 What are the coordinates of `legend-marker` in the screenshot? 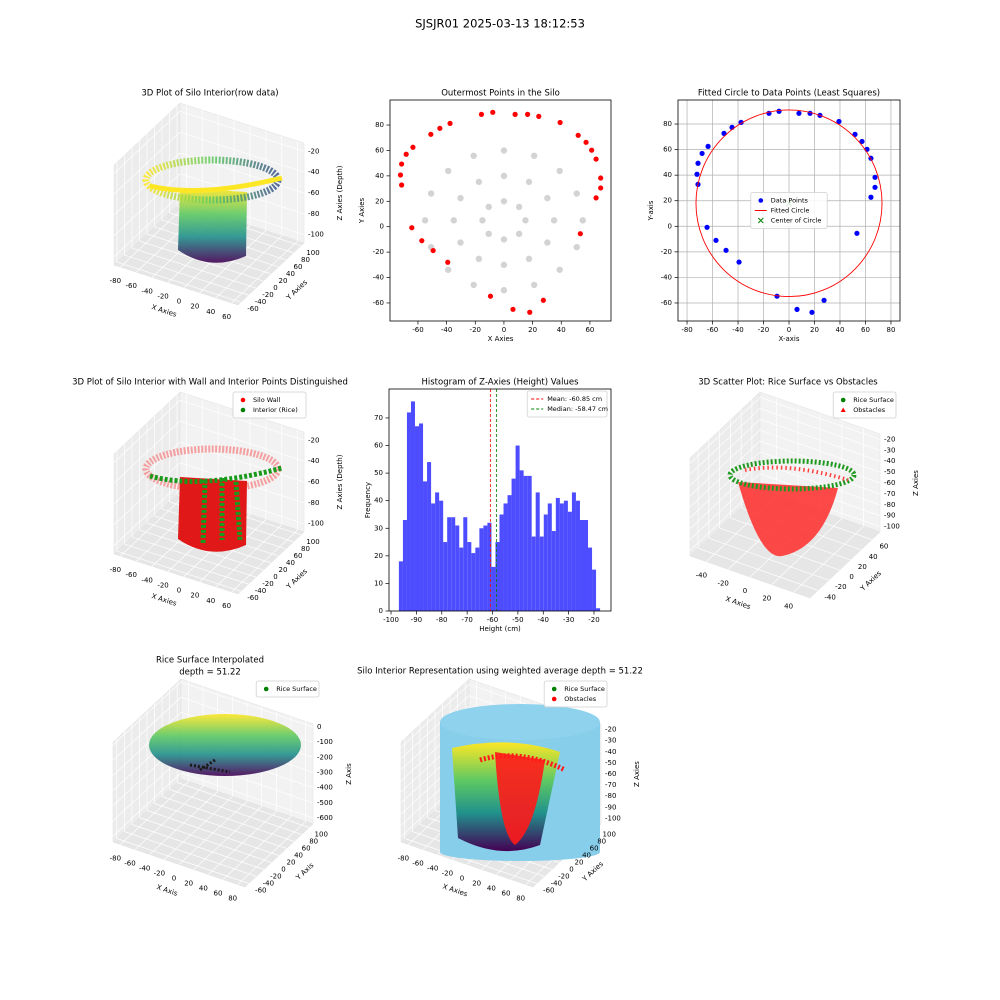 It's located at (554, 699).